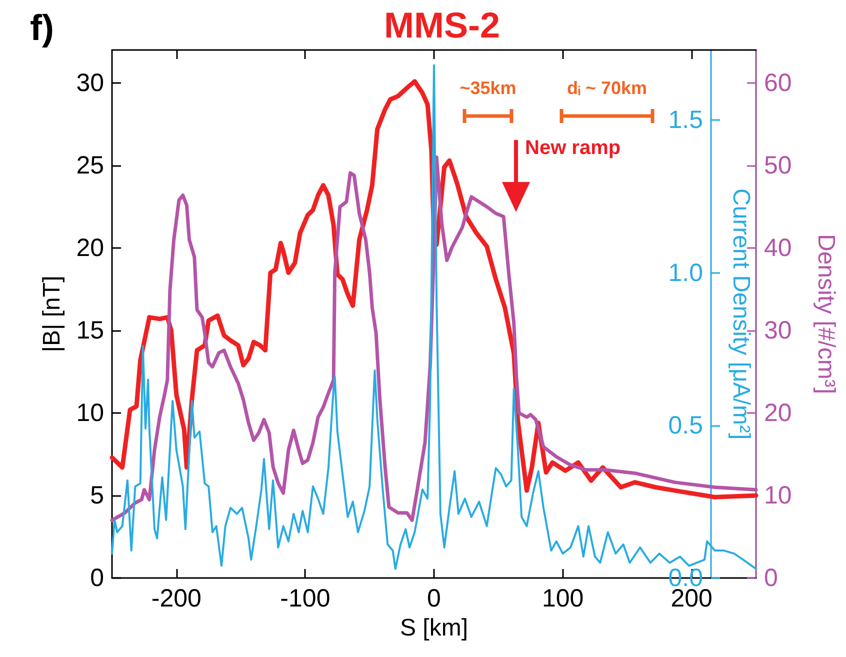 The width and height of the screenshot is (846, 657). I want to click on y-tick-label: 15, so click(90, 330).